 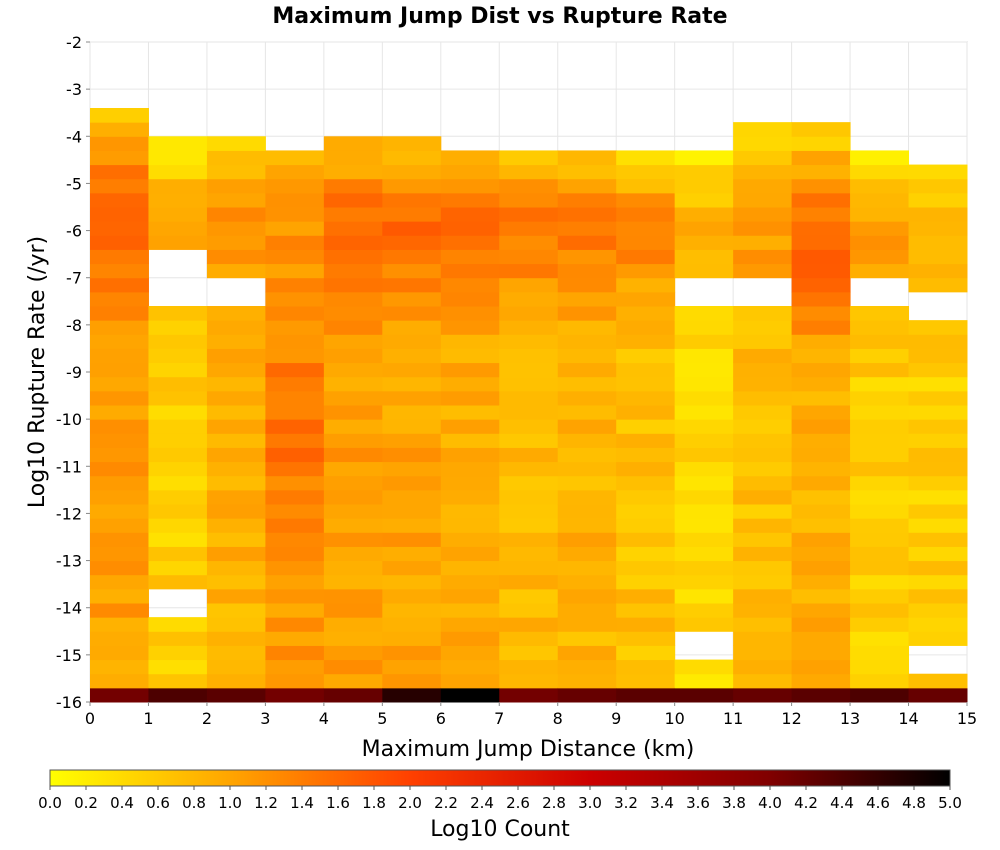 What do you see at coordinates (616, 718) in the screenshot?
I see `x-tick-label: 9` at bounding box center [616, 718].